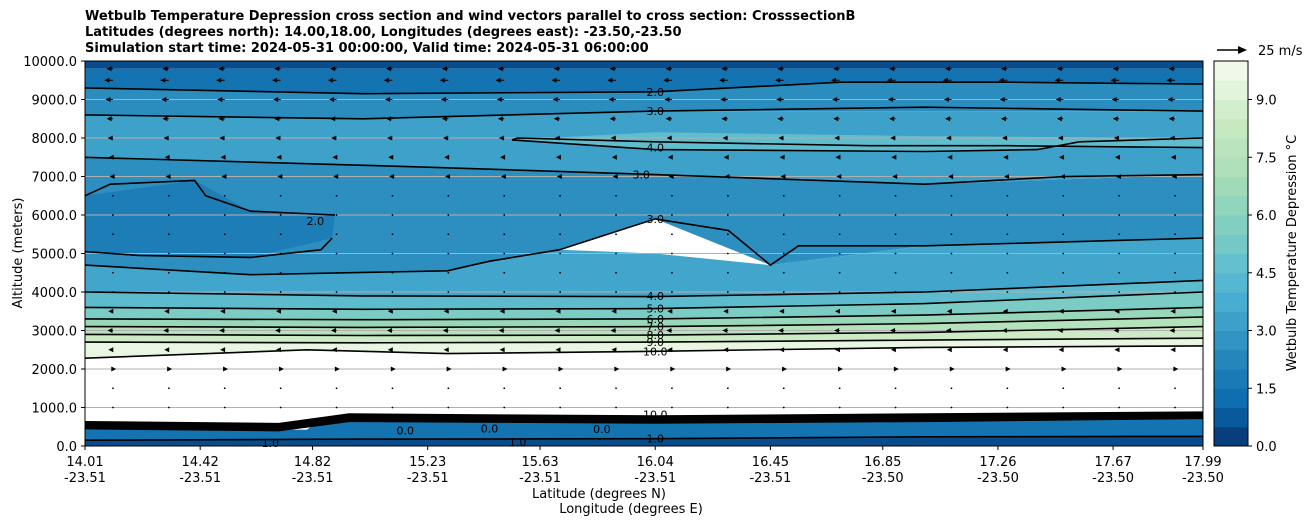  What do you see at coordinates (997, 462) in the screenshot?
I see `x-tick-lat-8: 17.26` at bounding box center [997, 462].